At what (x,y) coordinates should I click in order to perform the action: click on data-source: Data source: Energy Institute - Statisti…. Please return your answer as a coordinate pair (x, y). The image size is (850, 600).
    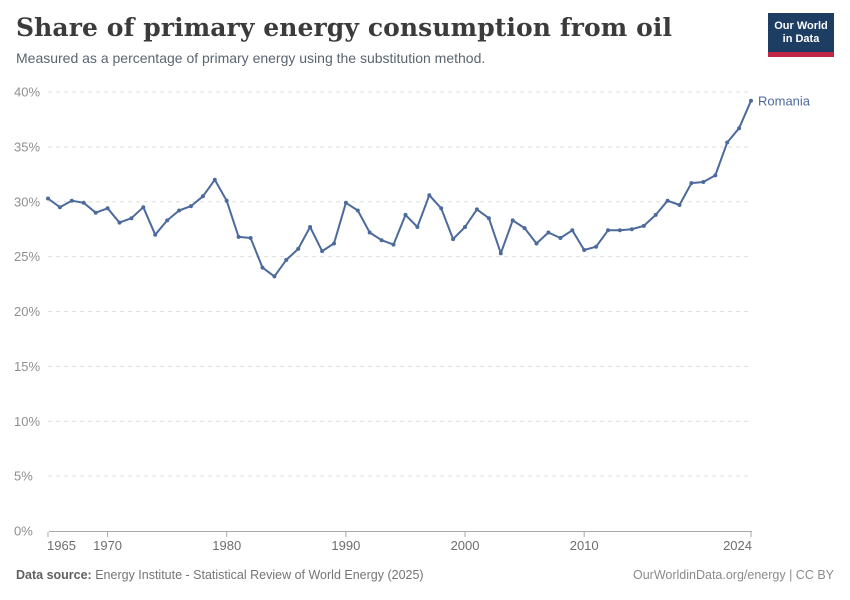
    Looking at the image, I should click on (220, 575).